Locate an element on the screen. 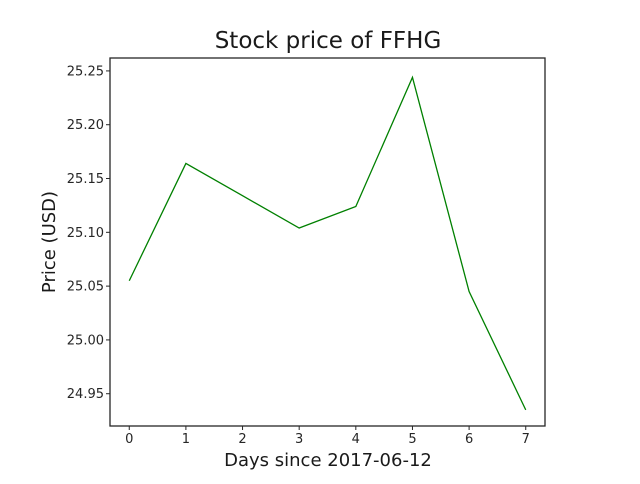  x-tick-label: 0 is located at coordinates (129, 439).